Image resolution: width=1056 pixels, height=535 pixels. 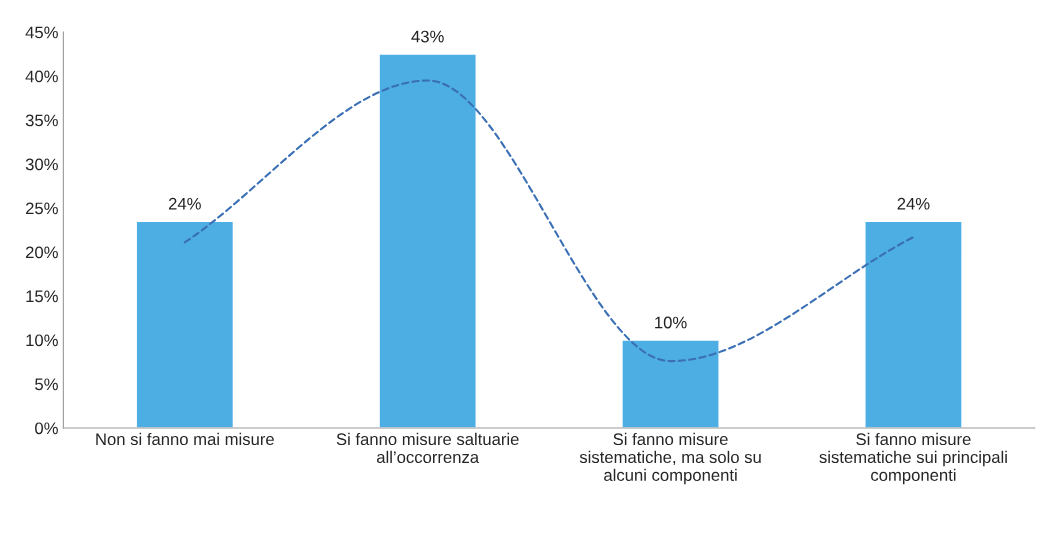 I want to click on x-tick-label: Si fanno misure saltuarie all’occorrenza, so click(x=427, y=448).